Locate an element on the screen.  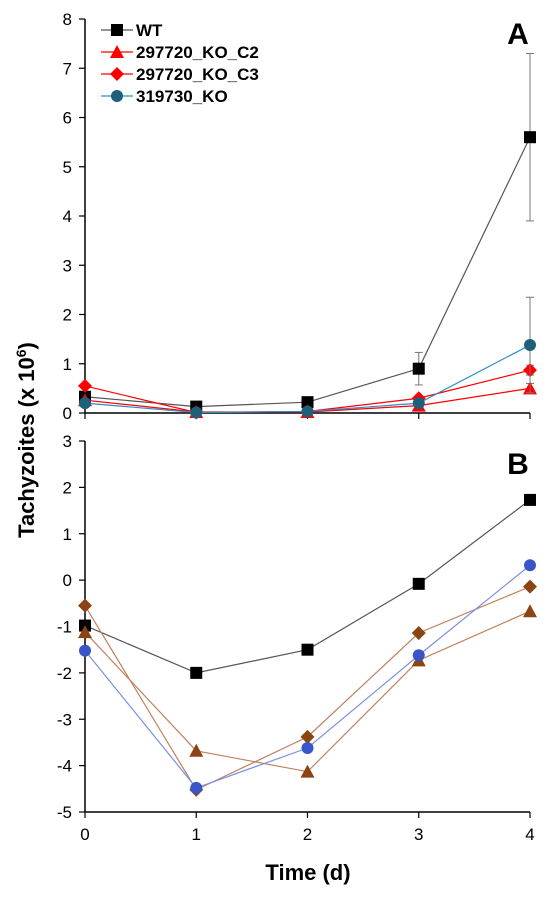
y-axis-title: Tachyzoites (x 106) is located at coordinates (26, 440).